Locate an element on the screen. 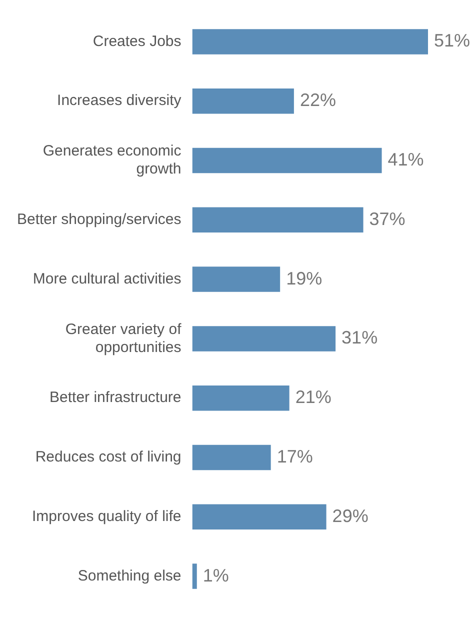 Image resolution: width=474 pixels, height=618 pixels. data-label: 51% is located at coordinates (452, 40).